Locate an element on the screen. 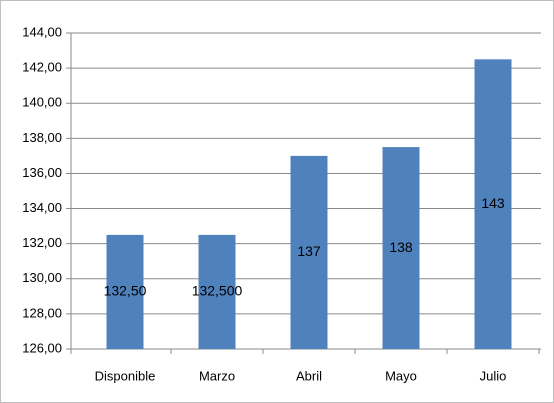 The image size is (554, 403). value-label: 137 is located at coordinates (309, 251).